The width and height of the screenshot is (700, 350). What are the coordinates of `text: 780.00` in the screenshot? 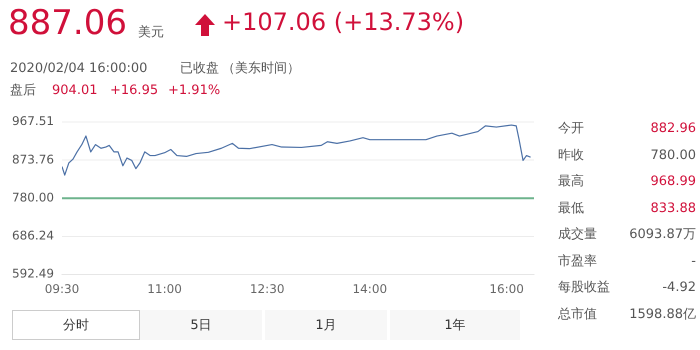 It's located at (673, 155).